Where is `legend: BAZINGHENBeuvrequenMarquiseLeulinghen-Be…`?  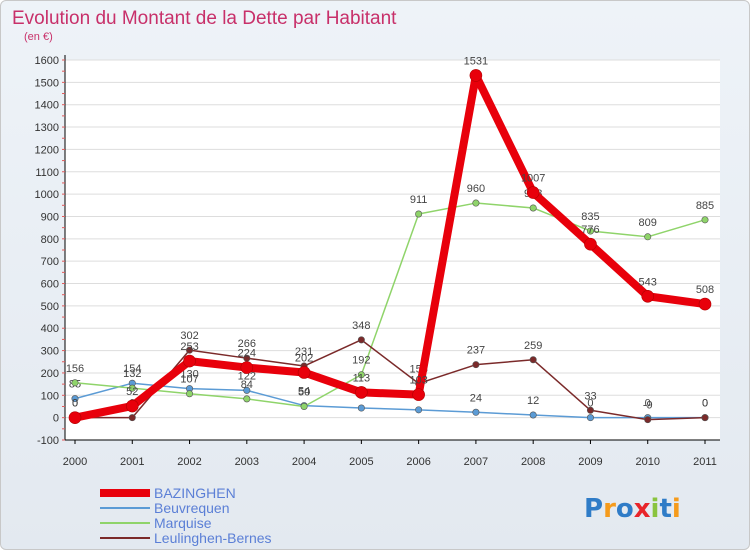
legend: BAZINGHENBeuvrequenMarquiseLeulinghen-Be… is located at coordinates (186, 515).